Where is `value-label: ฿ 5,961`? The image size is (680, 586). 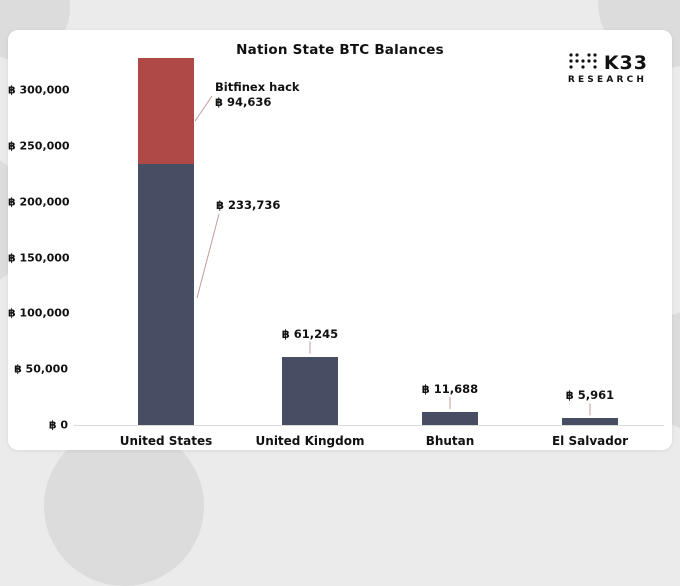 value-label: ฿ 5,961 is located at coordinates (590, 395).